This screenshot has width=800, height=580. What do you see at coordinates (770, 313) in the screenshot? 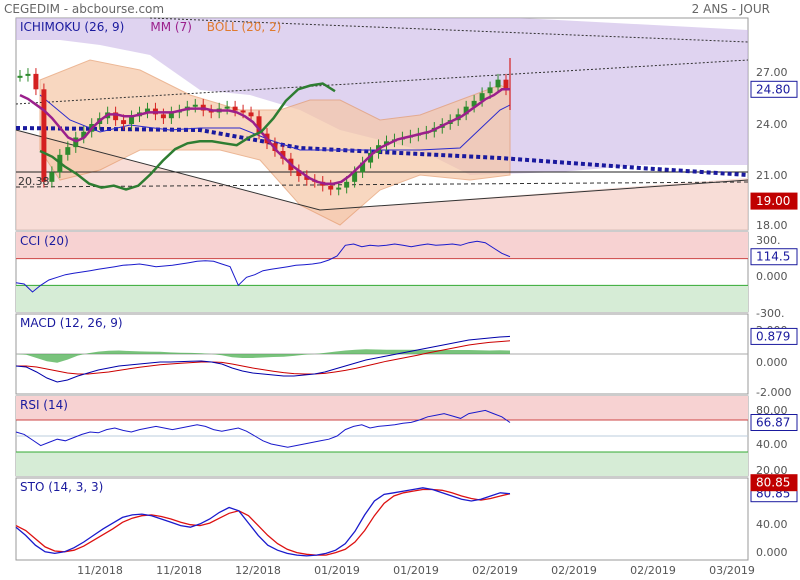
I see `y-tick-label: -300.` at bounding box center [770, 313].